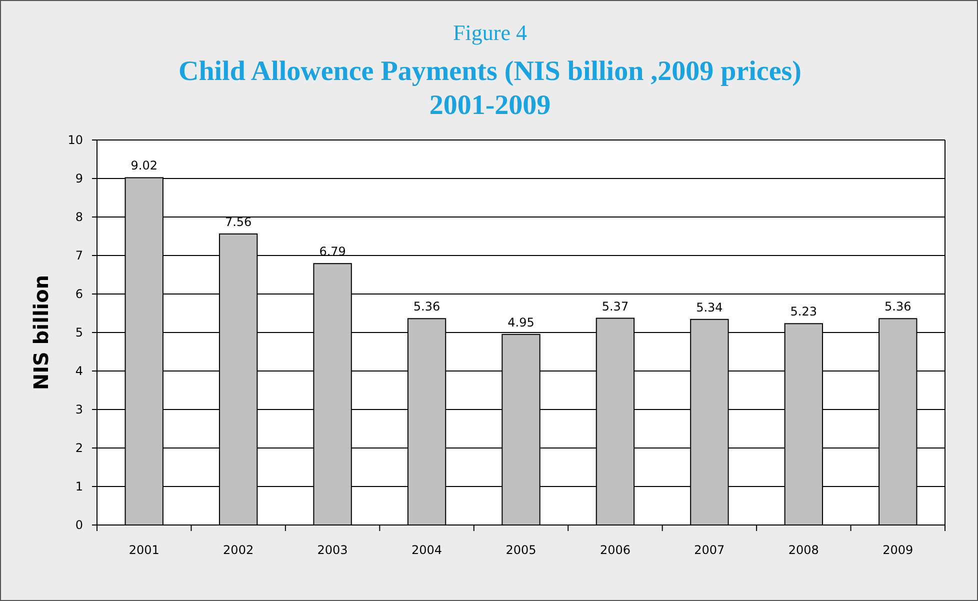 The width and height of the screenshot is (978, 601). Describe the element at coordinates (79, 294) in the screenshot. I see `y-tick-label: 6` at that location.